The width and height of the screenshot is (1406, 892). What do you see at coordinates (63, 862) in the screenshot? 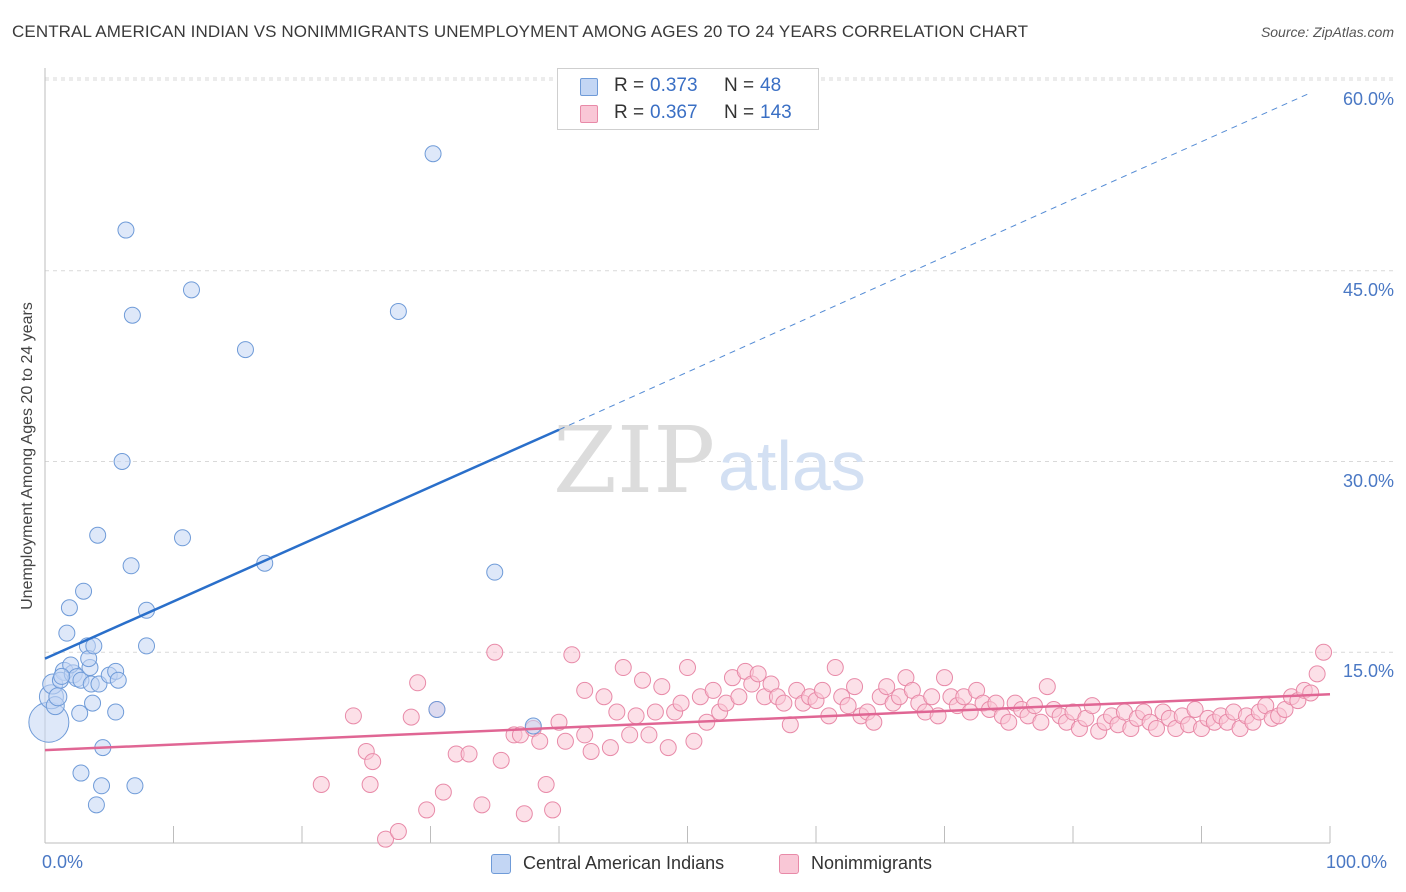
I see `x-tick-label-min: 0.0%` at bounding box center [63, 862].